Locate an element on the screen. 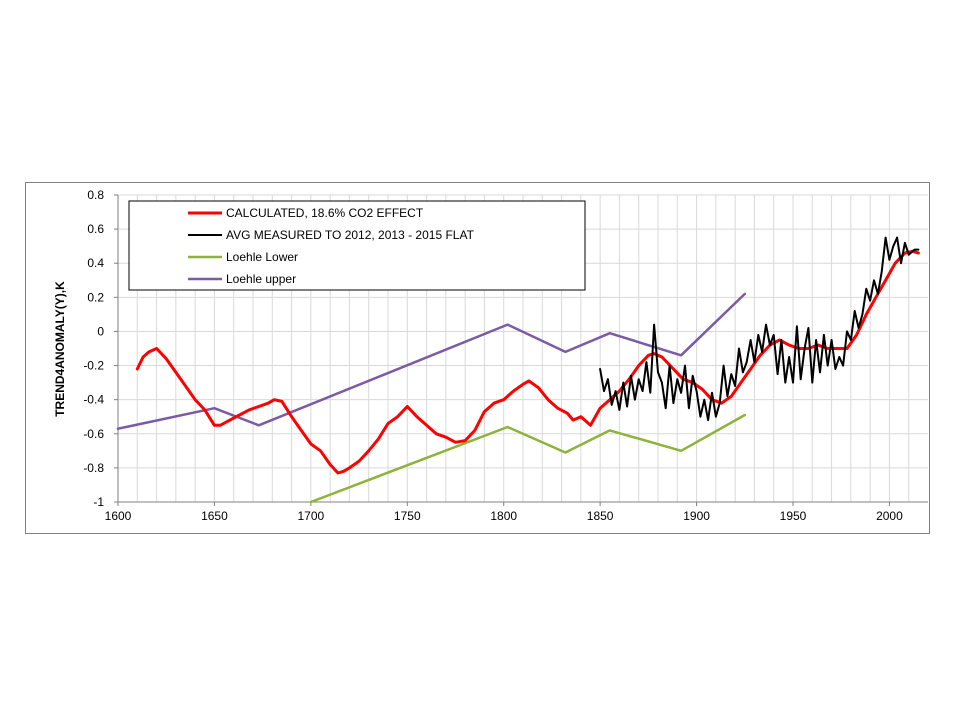 The width and height of the screenshot is (960, 720). y-tick-label: 0.2 is located at coordinates (95, 297).